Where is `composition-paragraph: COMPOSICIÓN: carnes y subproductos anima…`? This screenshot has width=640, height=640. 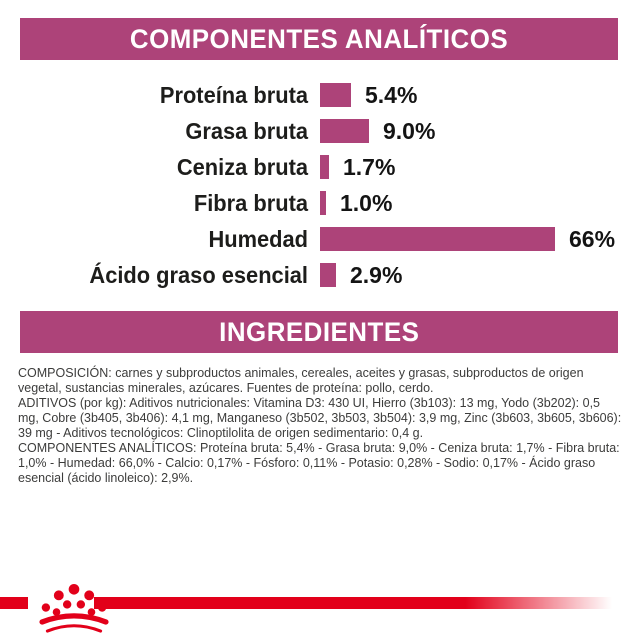
composition-paragraph: COMPOSICIÓN: carnes y subproductos anima… is located at coordinates (301, 380).